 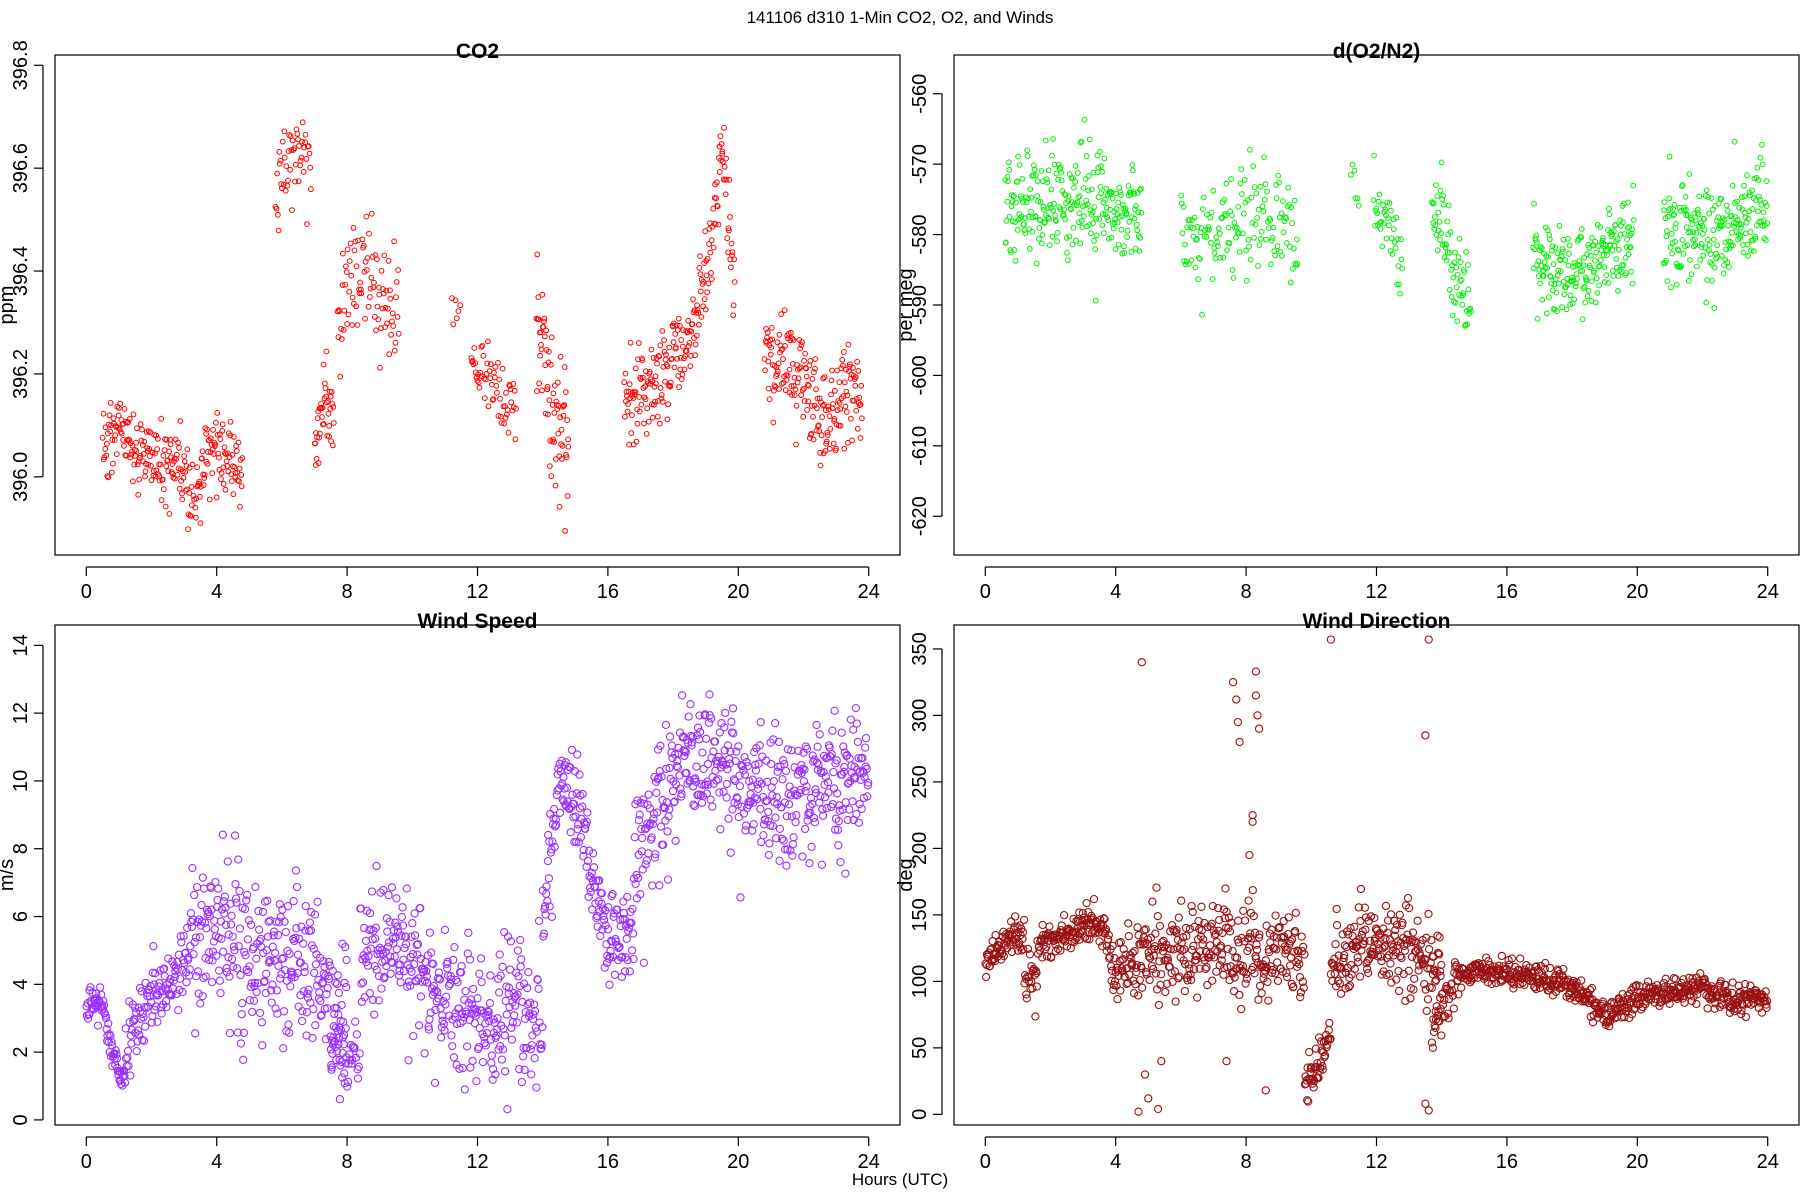 What do you see at coordinates (347, 1162) in the screenshot?
I see `wind-speed-x-tick-label: 8` at bounding box center [347, 1162].